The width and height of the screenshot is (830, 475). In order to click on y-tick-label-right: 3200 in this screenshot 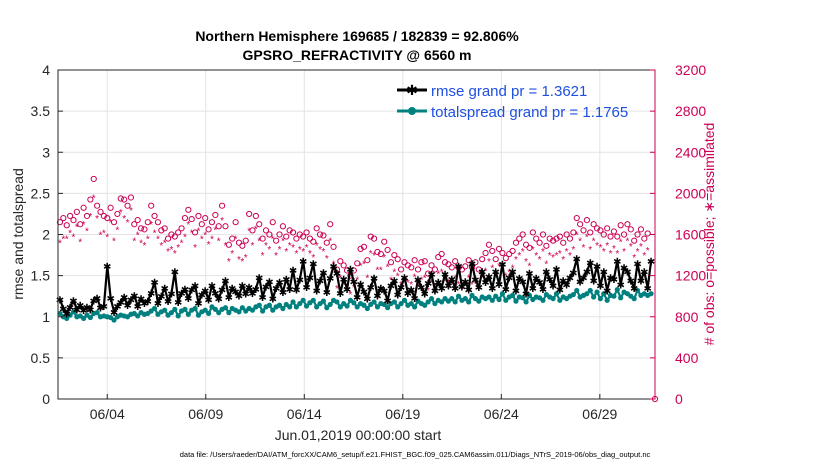, I will do `click(690, 70)`.